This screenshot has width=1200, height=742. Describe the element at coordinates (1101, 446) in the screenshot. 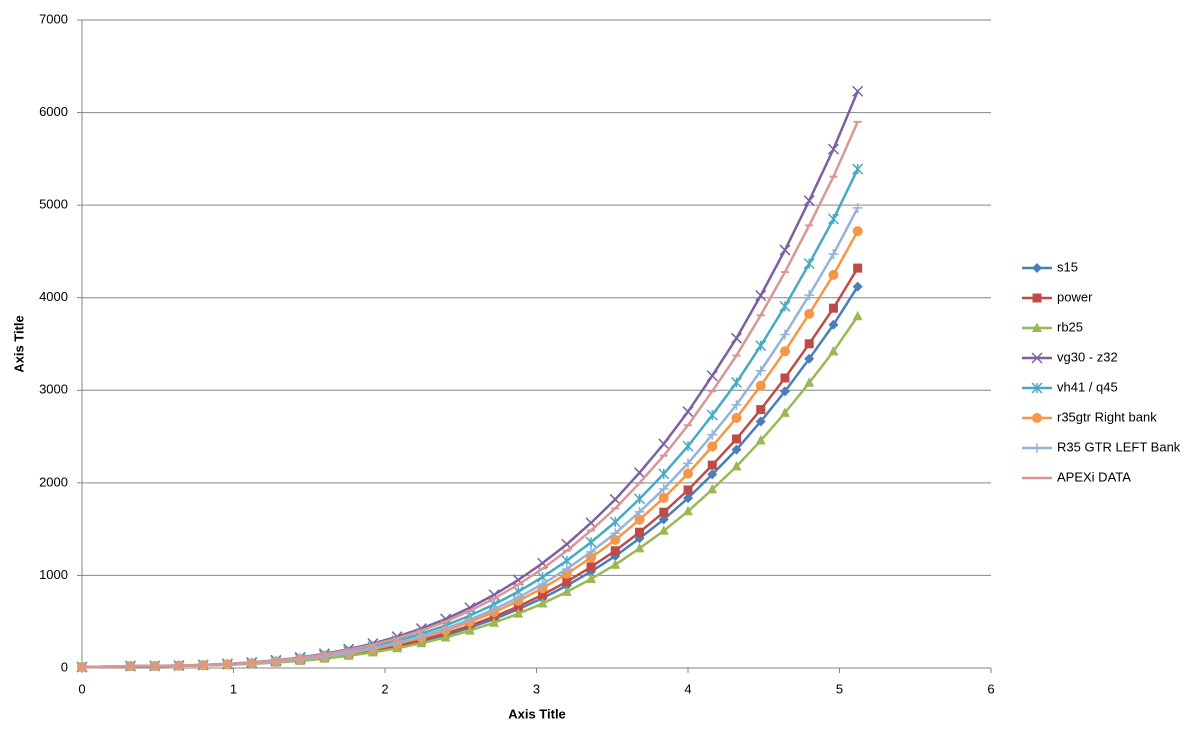

I see `legend-item: R35 GTR LEFT Bank` at that location.